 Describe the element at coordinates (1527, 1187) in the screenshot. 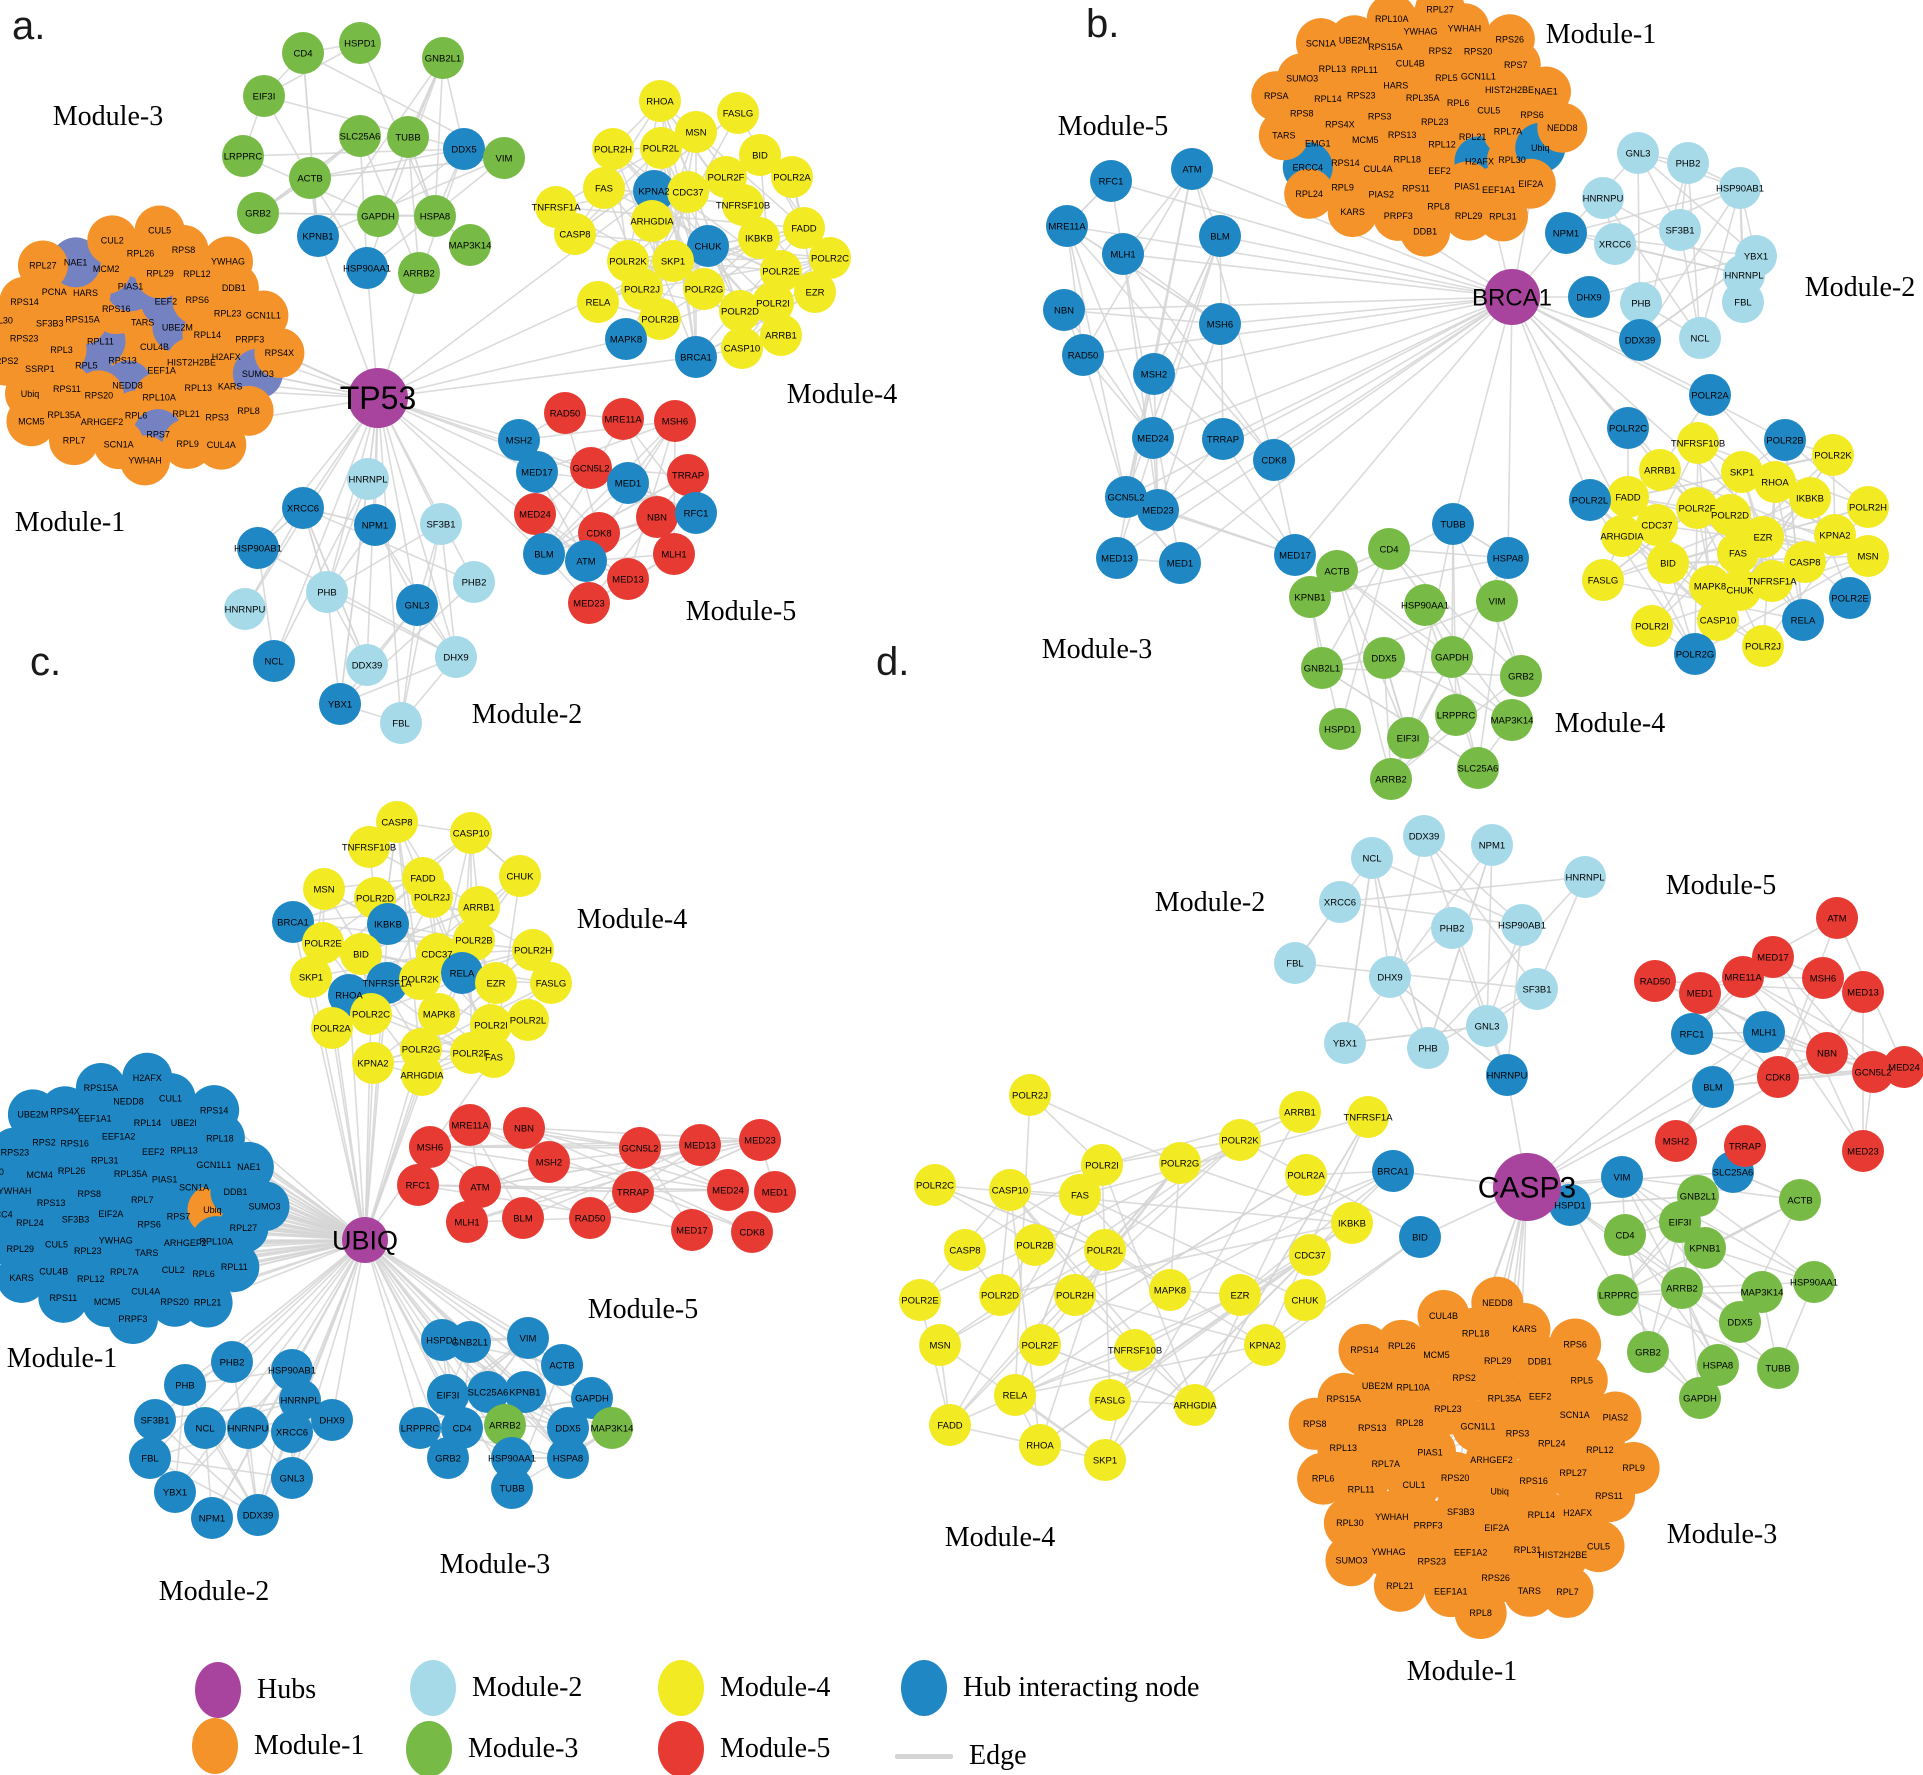

I see `hub-node` at that location.